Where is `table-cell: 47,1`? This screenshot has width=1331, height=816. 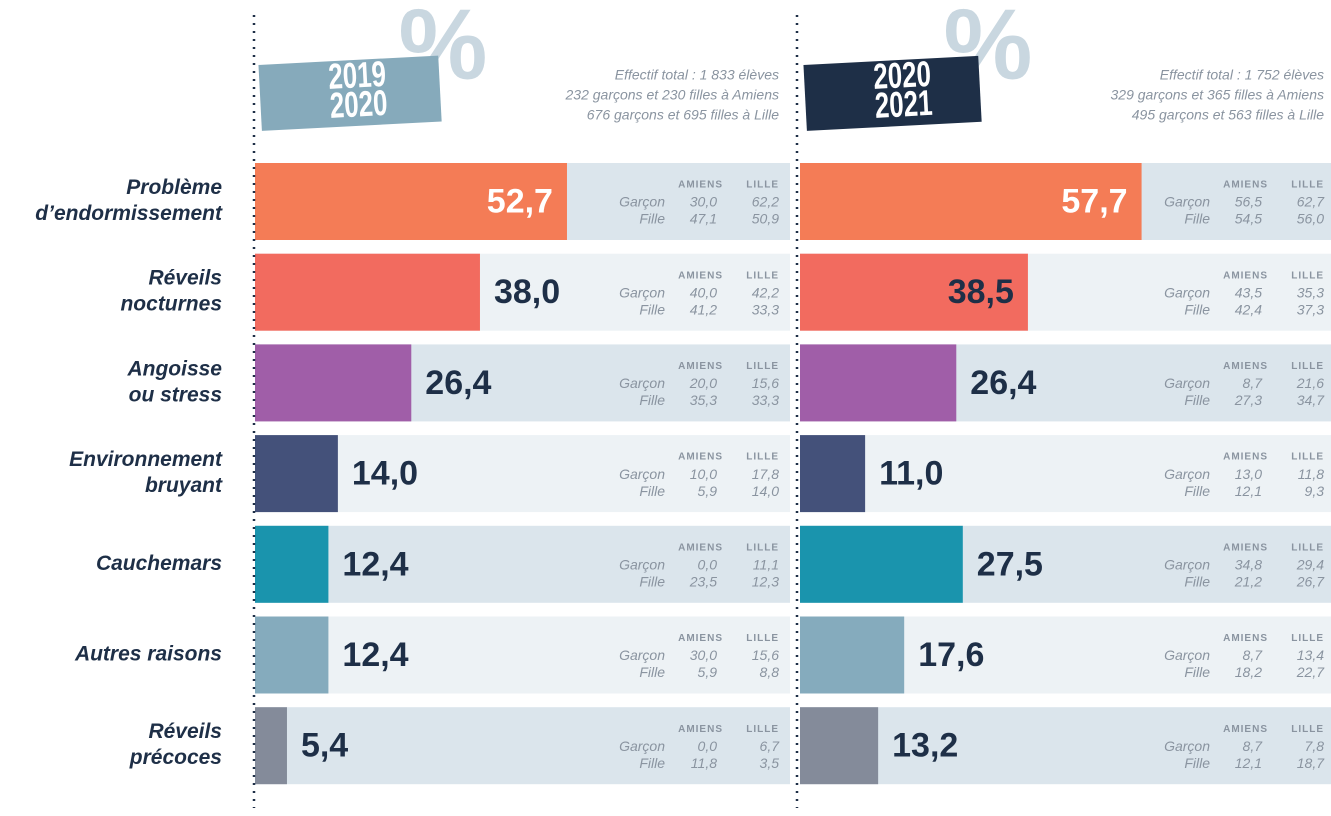
table-cell: 47,1 is located at coordinates (703, 219).